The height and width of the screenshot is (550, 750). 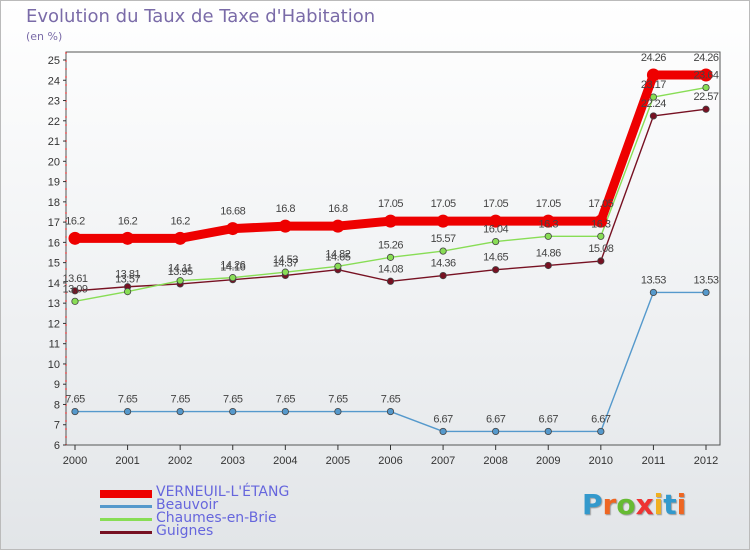 I want to click on y-tick-label: 22, so click(x=54, y=122).